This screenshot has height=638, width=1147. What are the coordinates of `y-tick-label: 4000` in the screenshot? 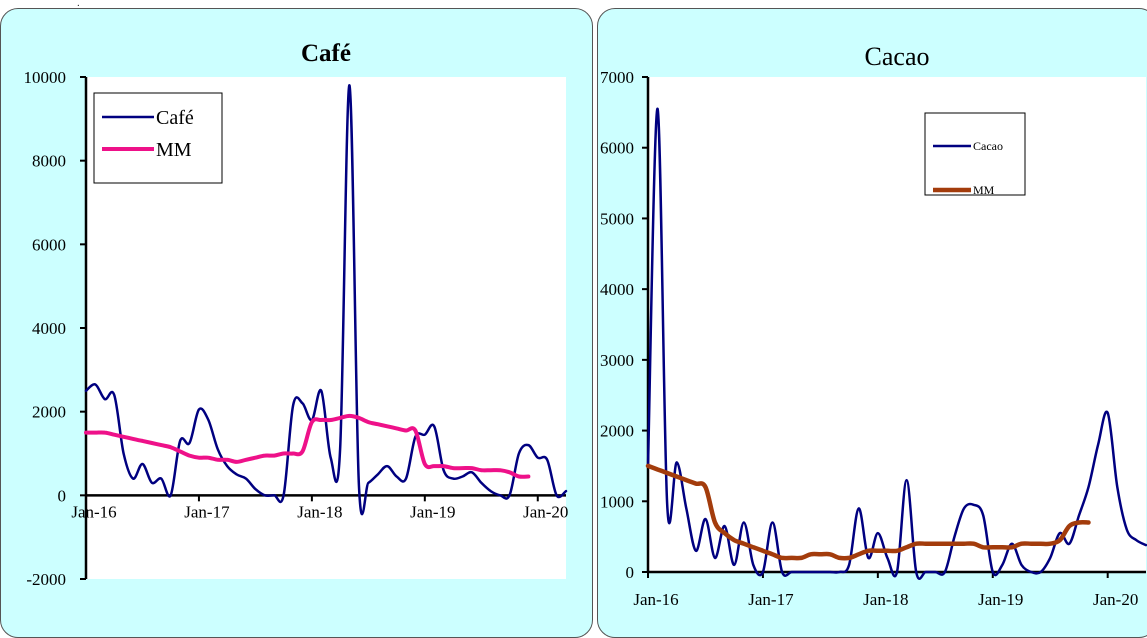 It's located at (617, 289).